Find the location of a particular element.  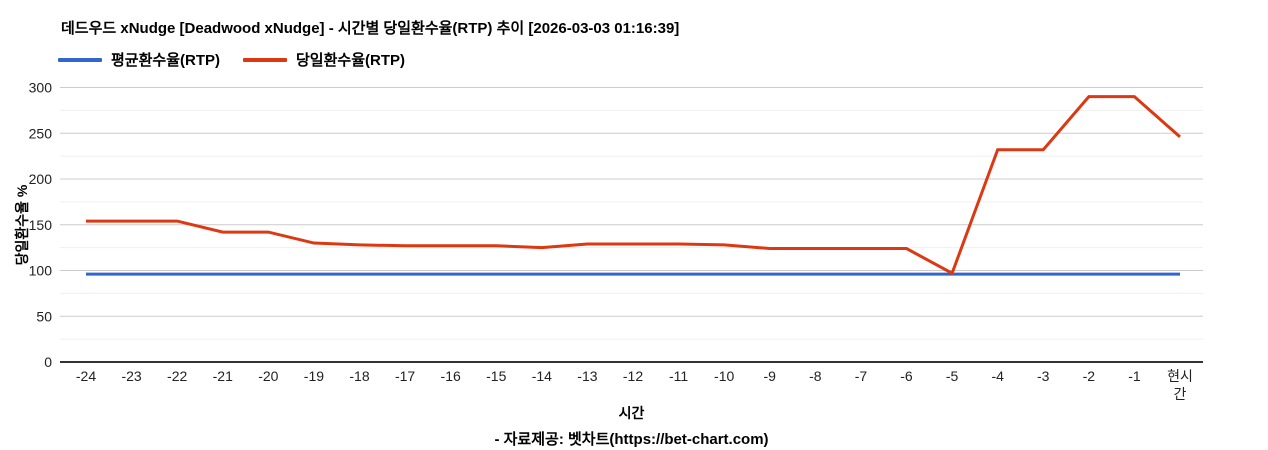

x-tick-label: -20 is located at coordinates (268, 376).